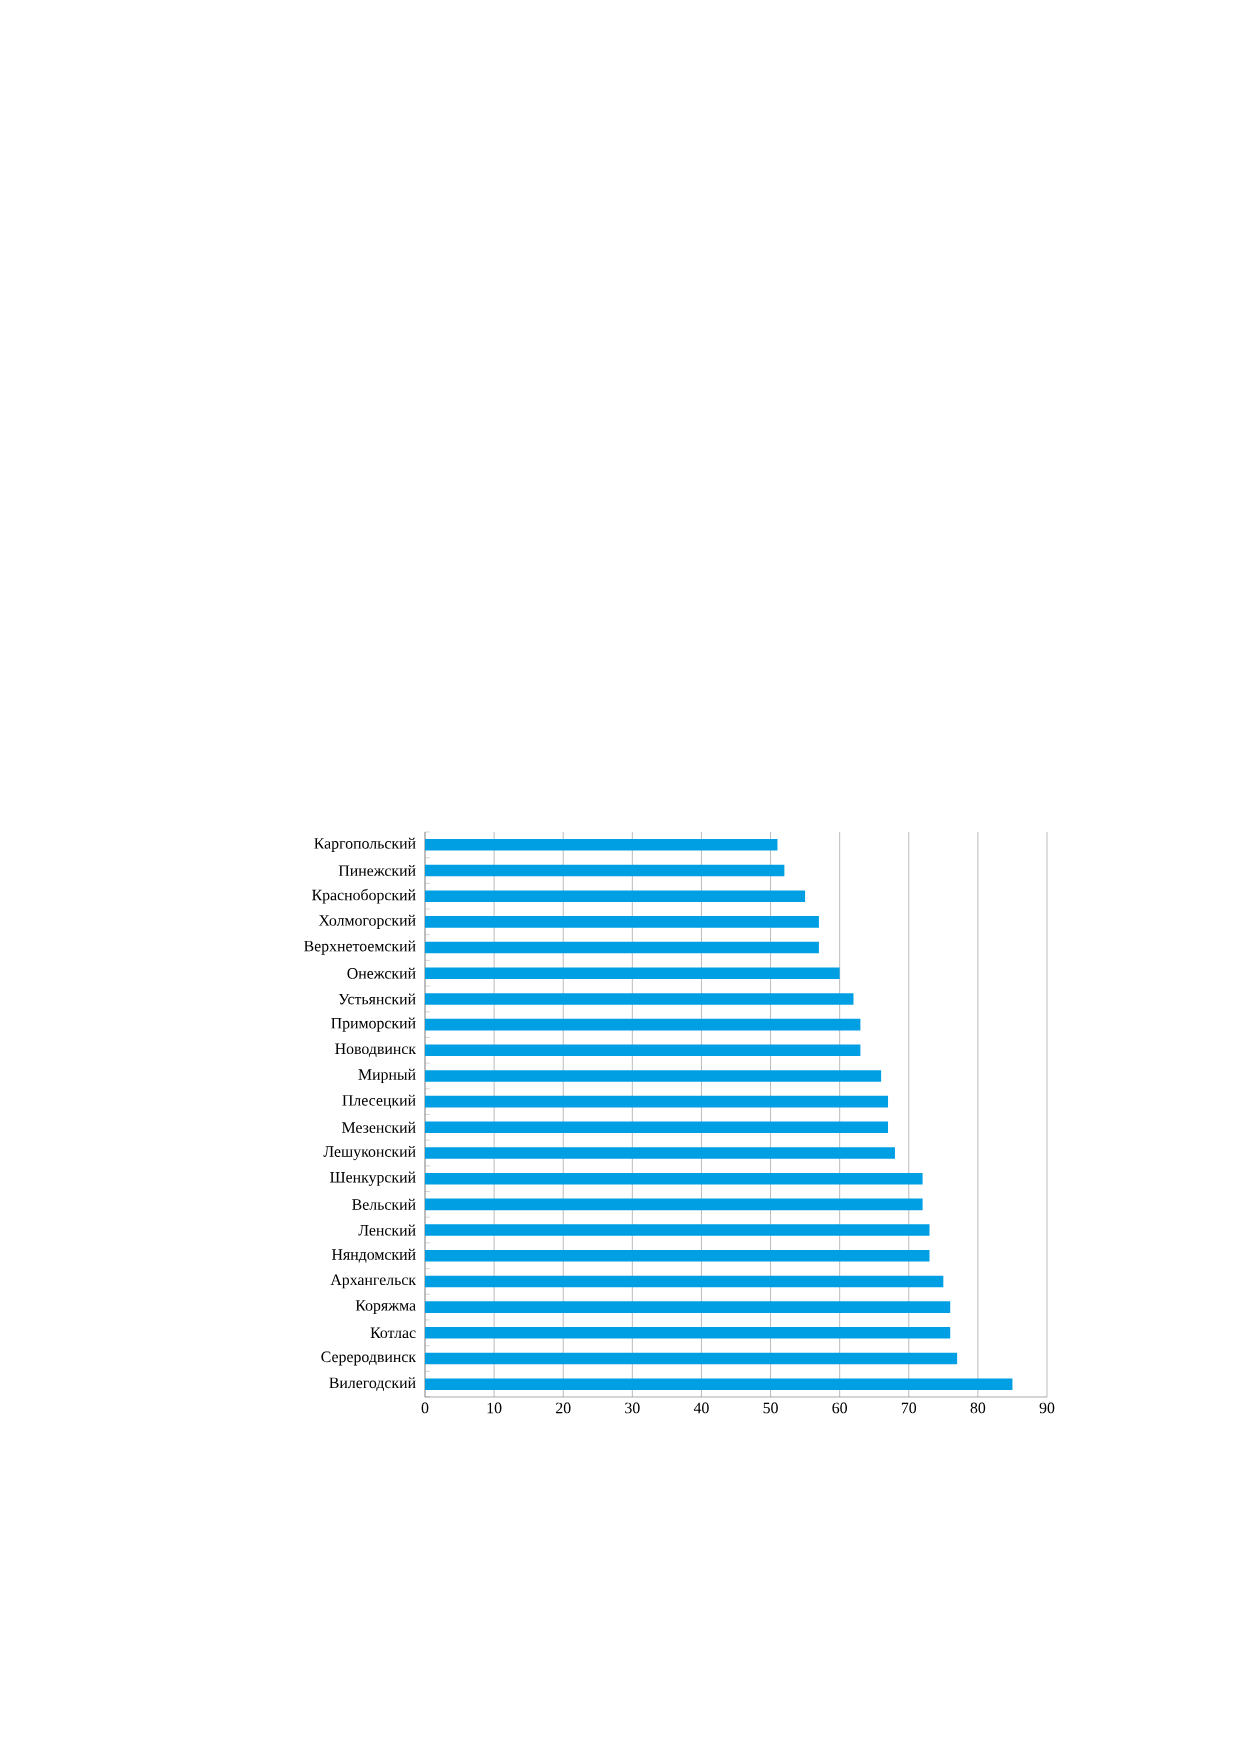  I want to click on x-tick-label: 90, so click(1047, 1408).